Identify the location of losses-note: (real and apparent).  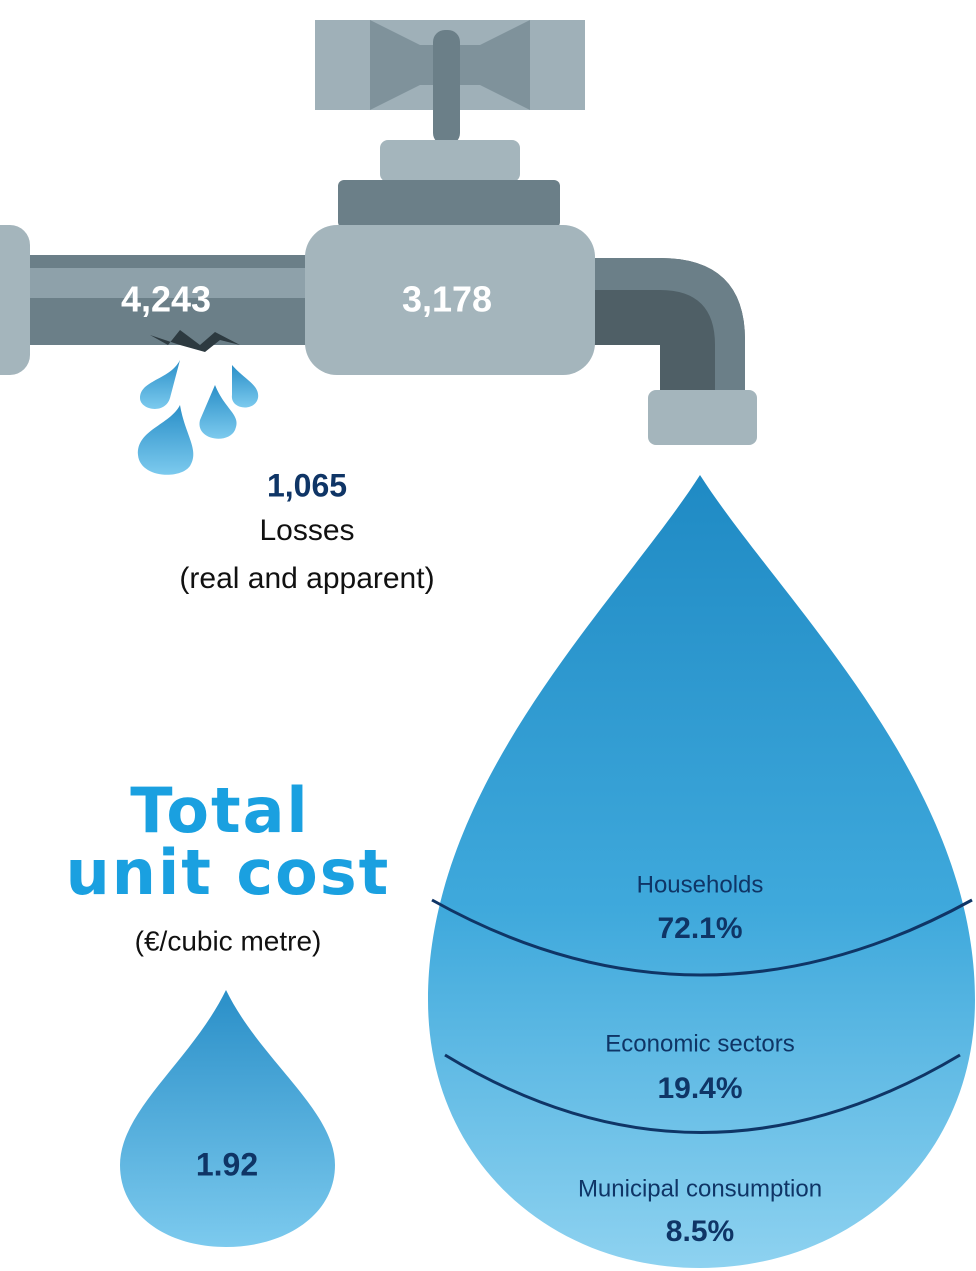
(306, 578).